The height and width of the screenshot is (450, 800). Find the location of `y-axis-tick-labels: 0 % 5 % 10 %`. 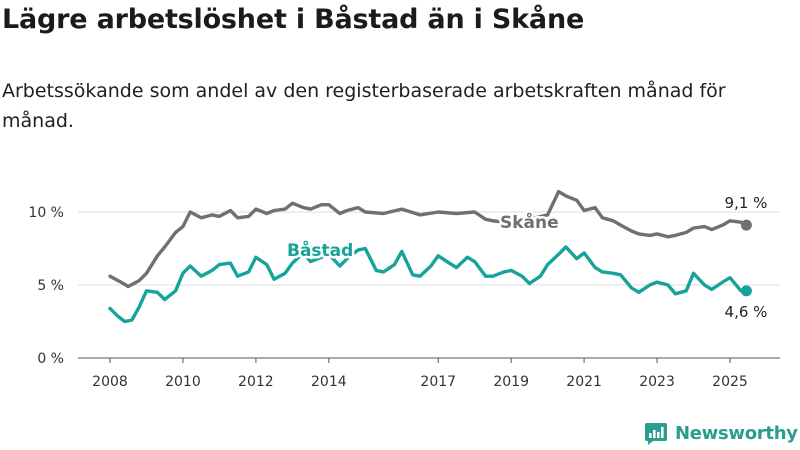

y-axis-tick-labels: 0 % 5 % 10 % is located at coordinates (46, 286).